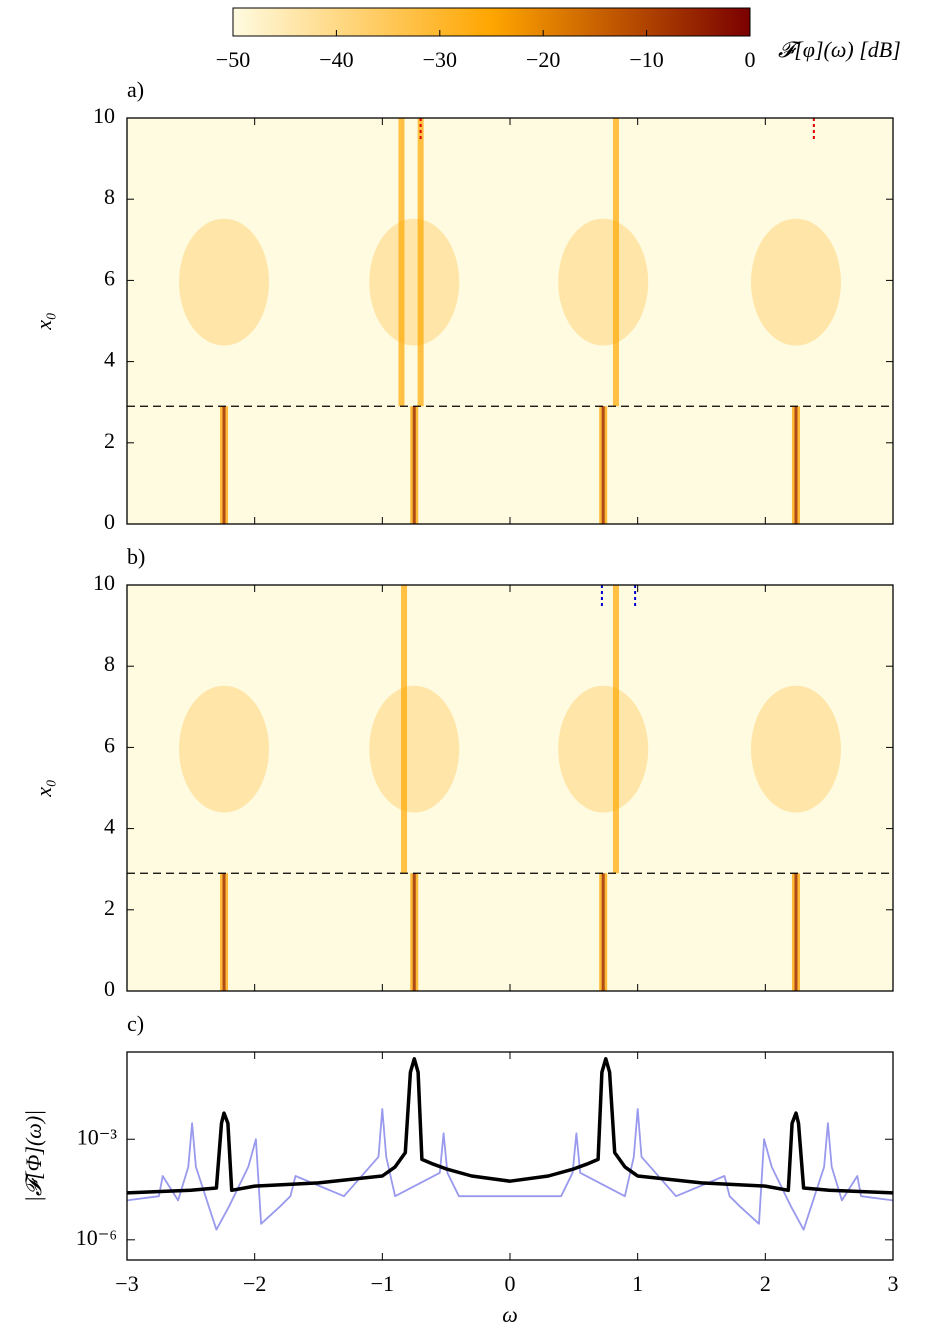 This screenshot has height=1329, width=931. I want to click on x-tick-label: −2, so click(254, 1283).